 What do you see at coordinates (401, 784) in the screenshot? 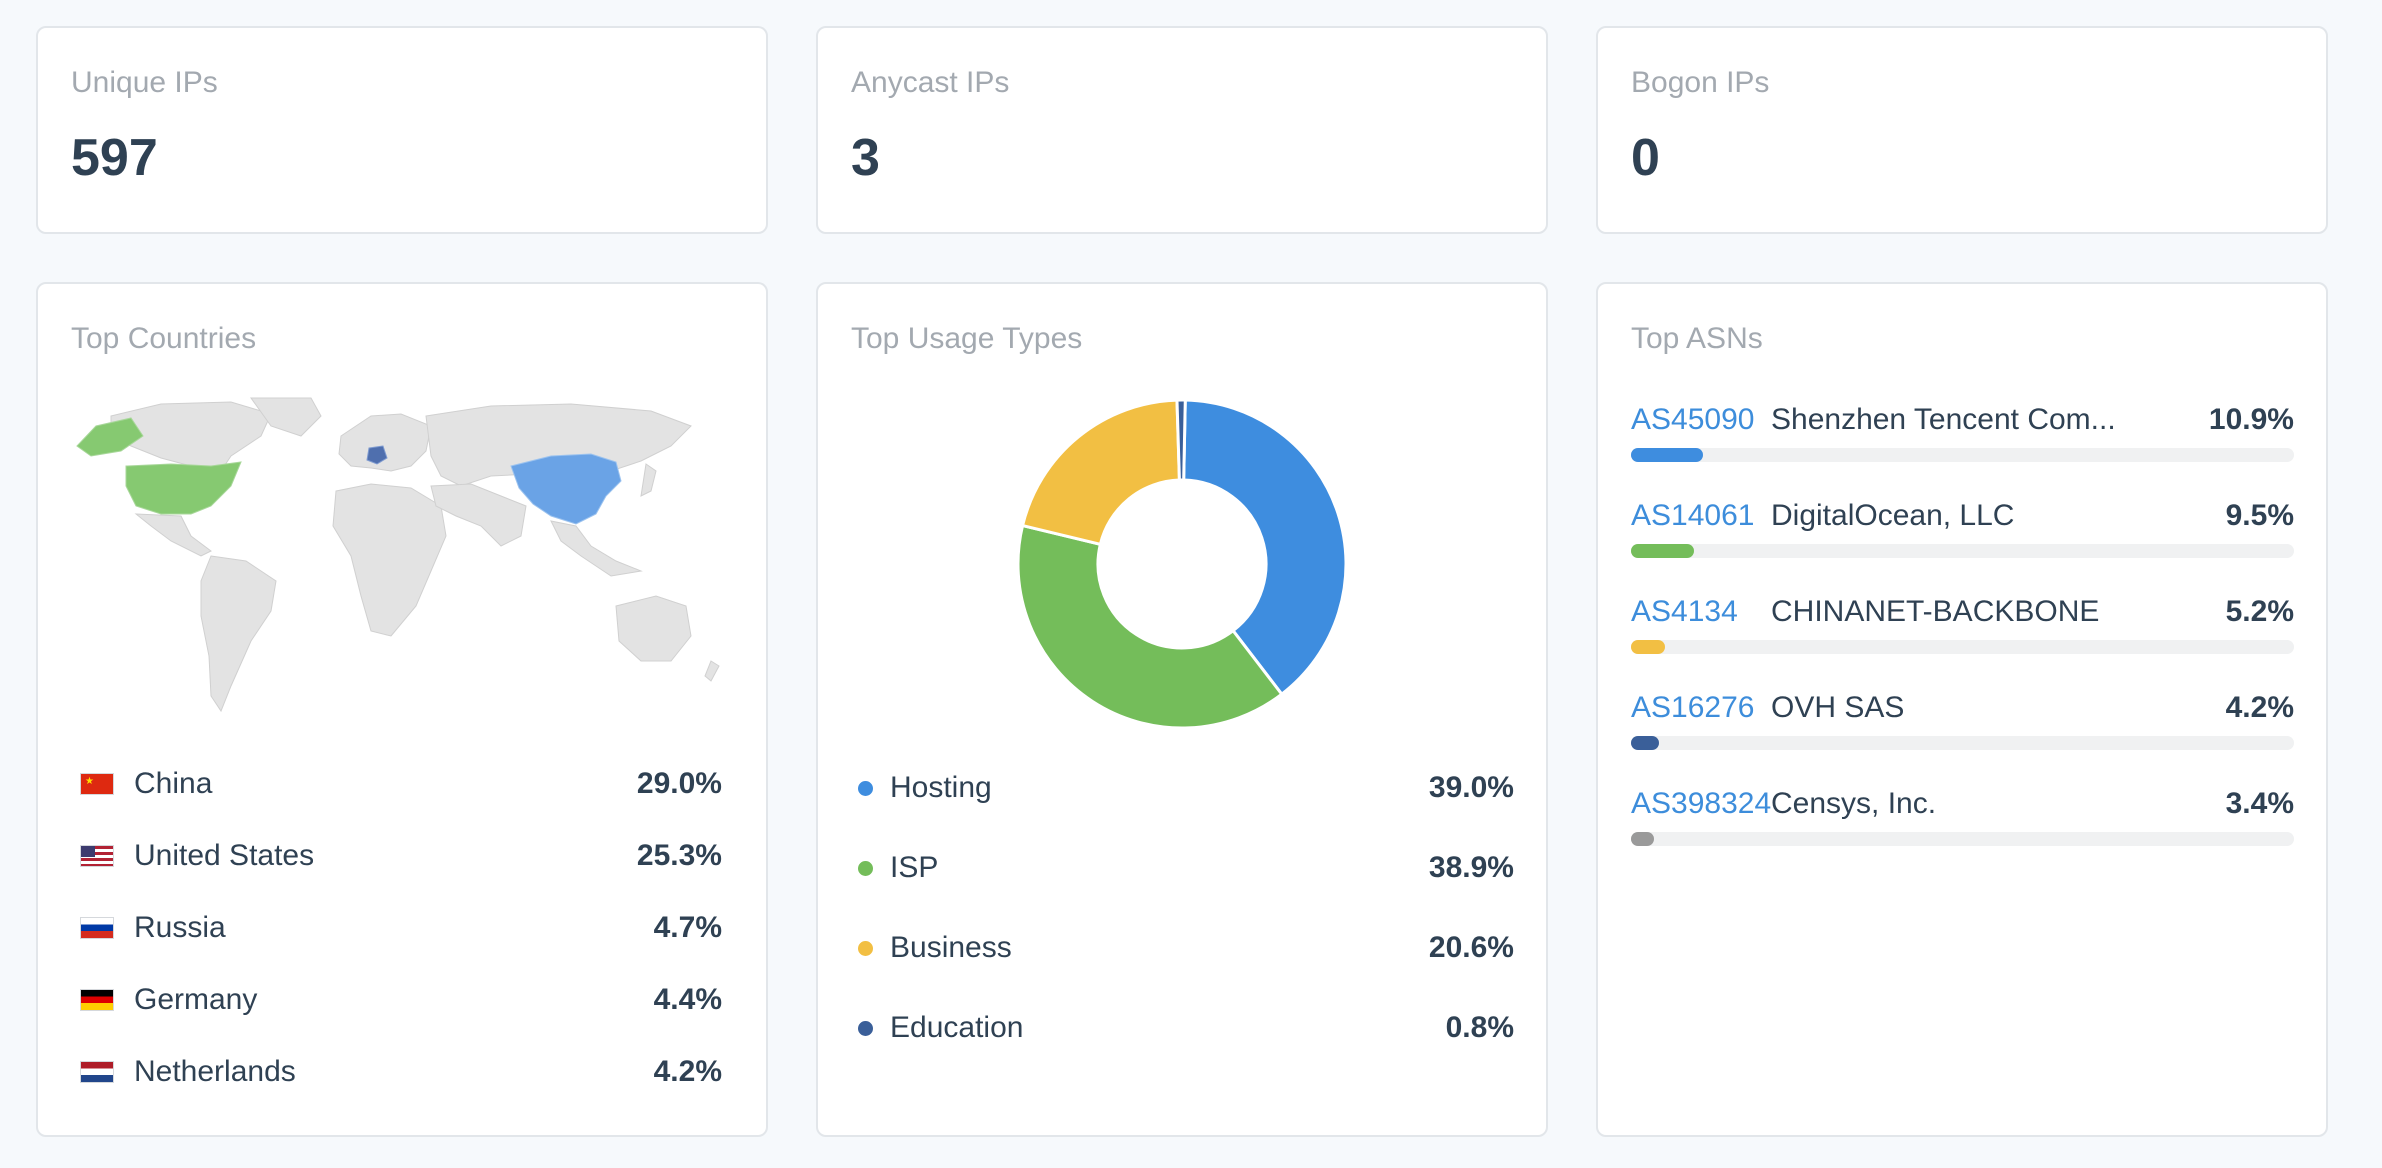
I see `country-row-china: ★ China 29.0%` at bounding box center [401, 784].